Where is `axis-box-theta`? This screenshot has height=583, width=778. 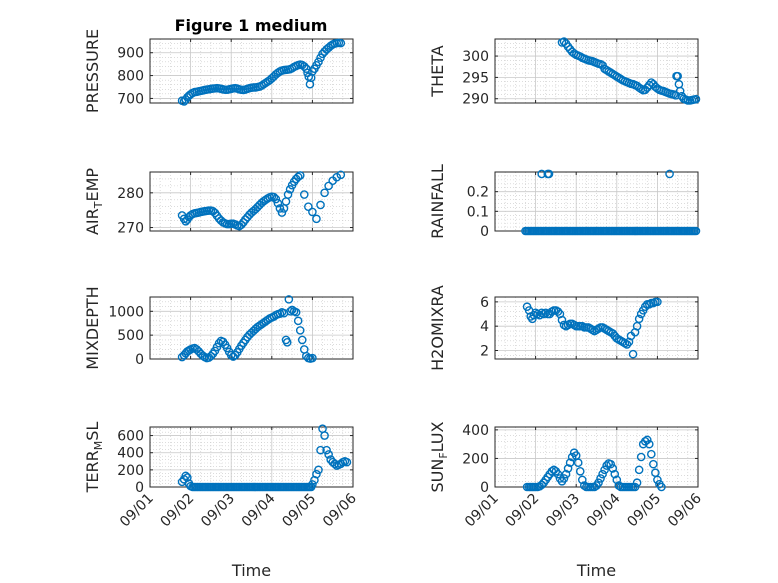 axis-box-theta is located at coordinates (596, 71).